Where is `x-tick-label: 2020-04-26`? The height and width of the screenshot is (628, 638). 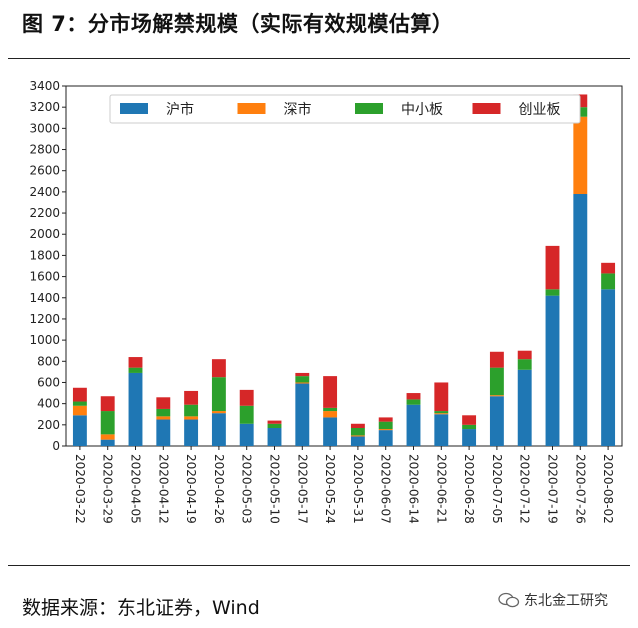
x-tick-label: 2020-04-26 is located at coordinates (219, 489).